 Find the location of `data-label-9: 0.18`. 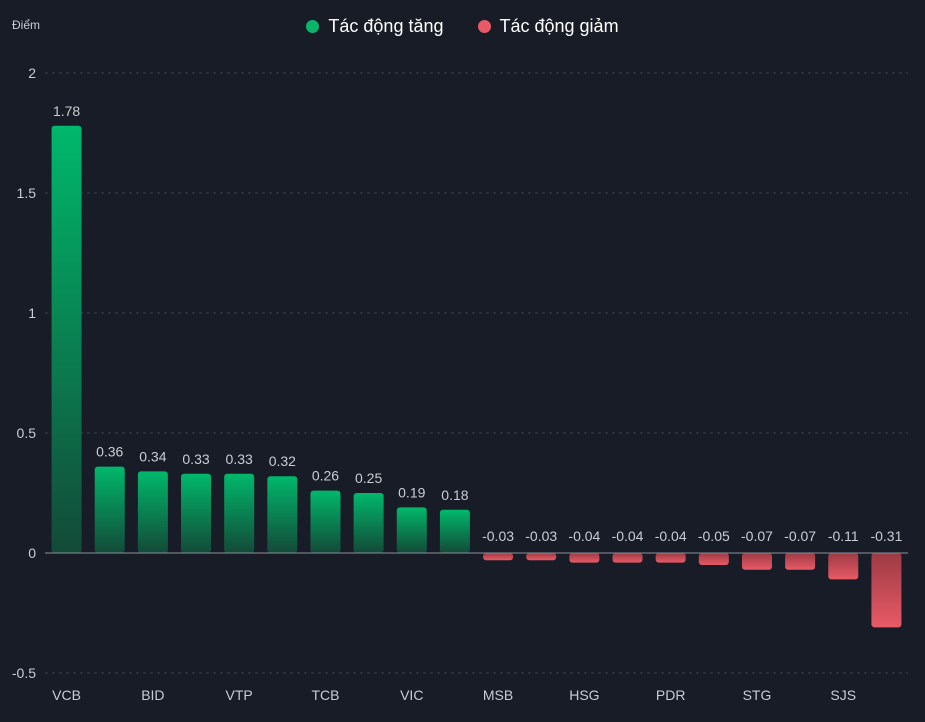

data-label-9: 0.18 is located at coordinates (454, 495).